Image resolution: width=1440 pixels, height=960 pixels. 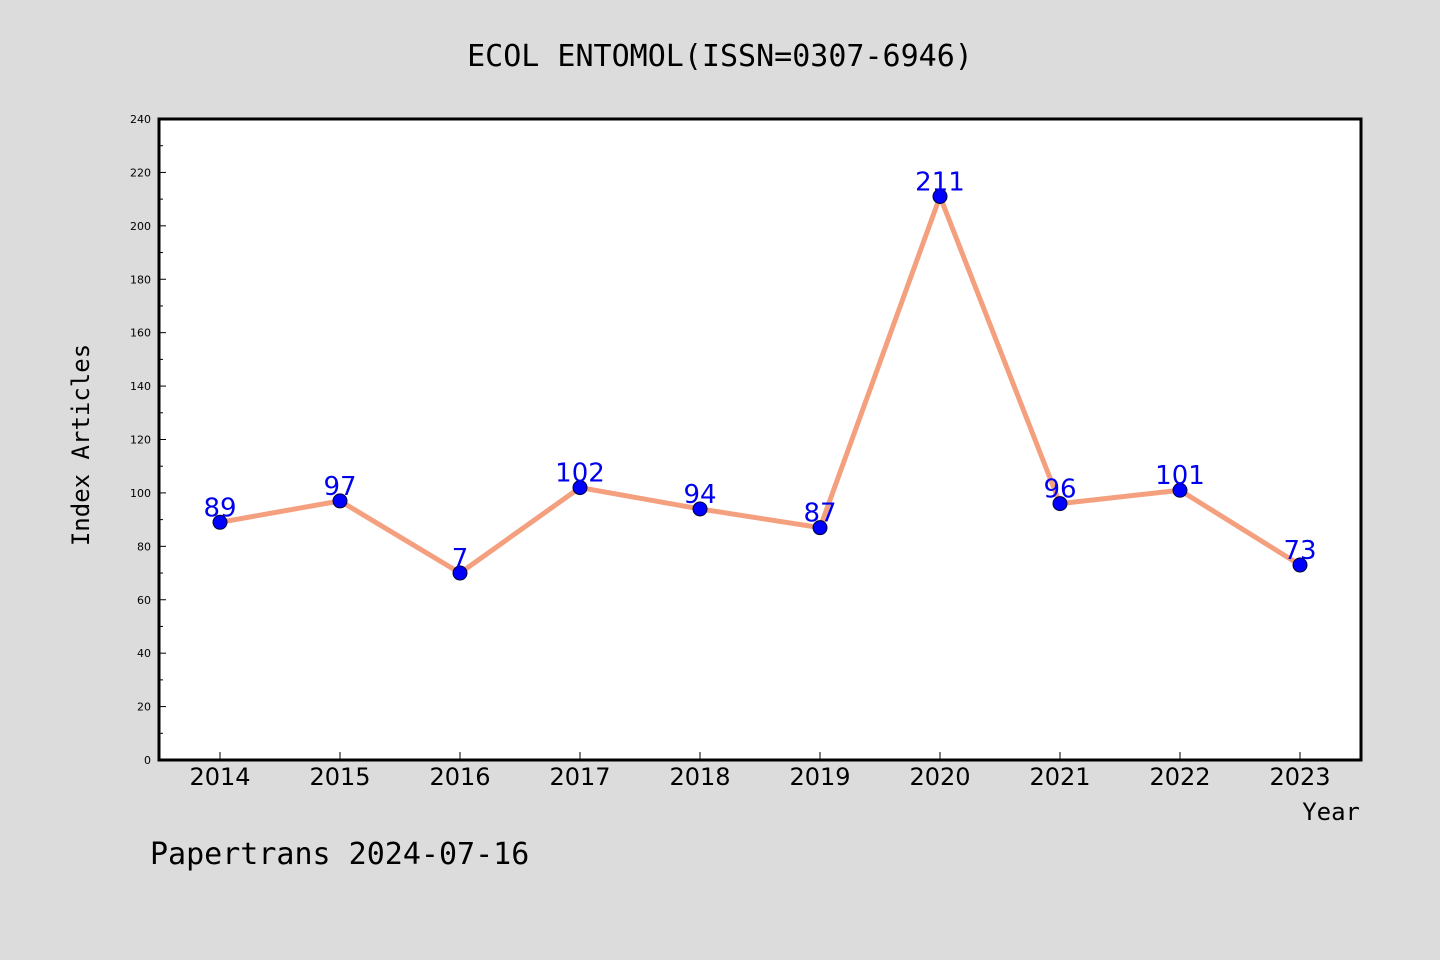 What do you see at coordinates (580, 474) in the screenshot?
I see `data-label: 102` at bounding box center [580, 474].